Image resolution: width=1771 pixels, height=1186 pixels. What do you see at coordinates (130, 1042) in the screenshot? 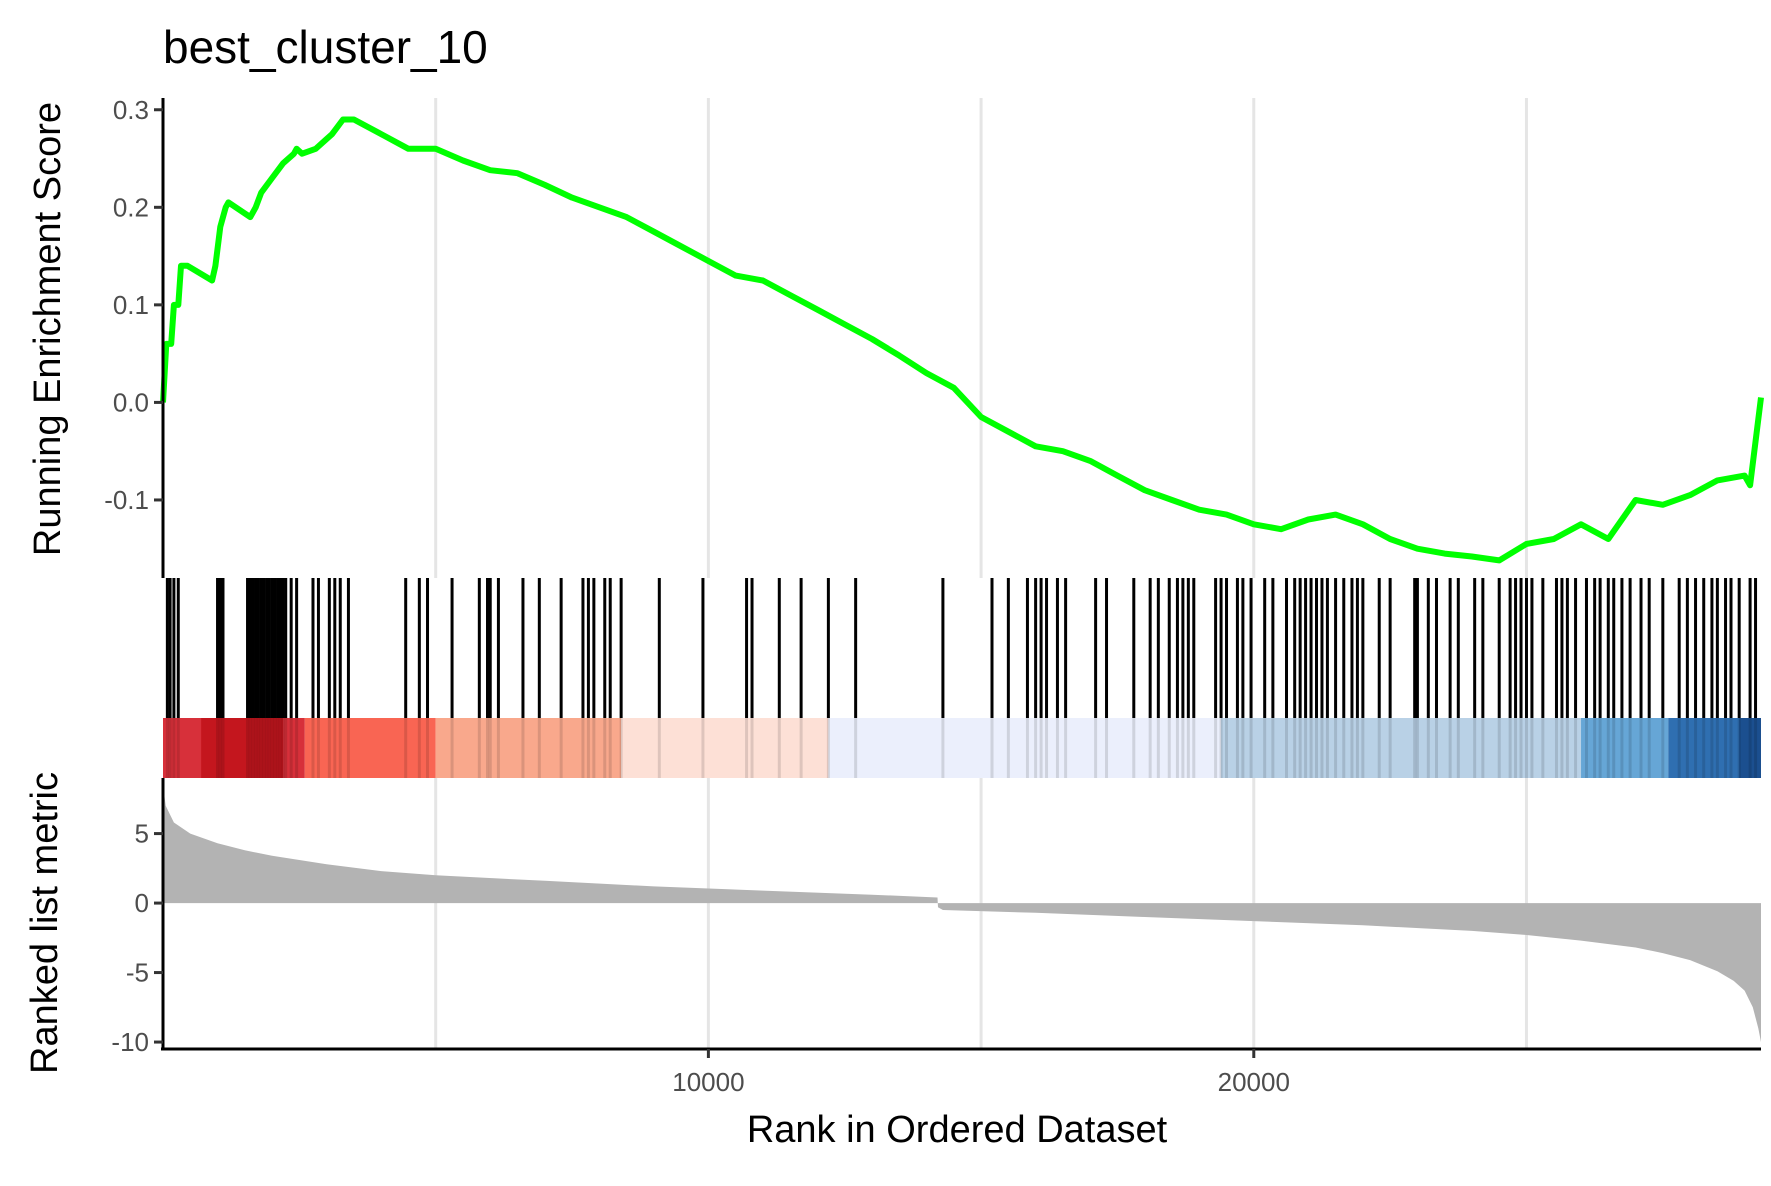
I see `metric-y-tick-label: -10` at bounding box center [130, 1042].